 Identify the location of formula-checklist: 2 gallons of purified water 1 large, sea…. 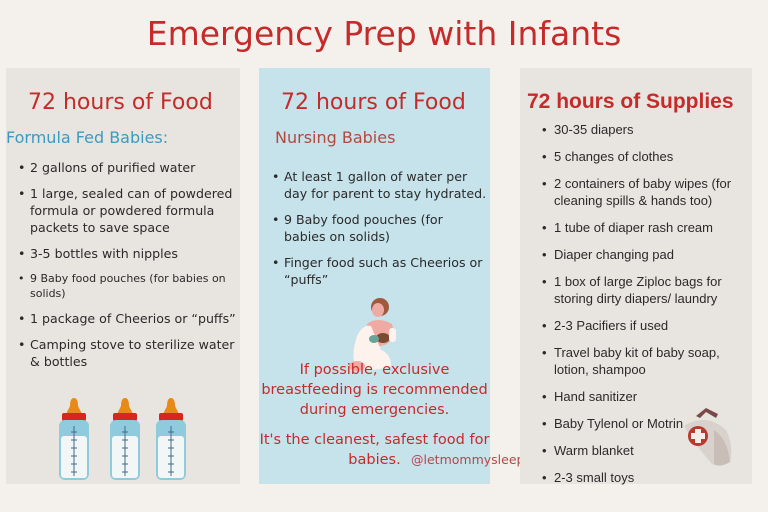
(128, 269).